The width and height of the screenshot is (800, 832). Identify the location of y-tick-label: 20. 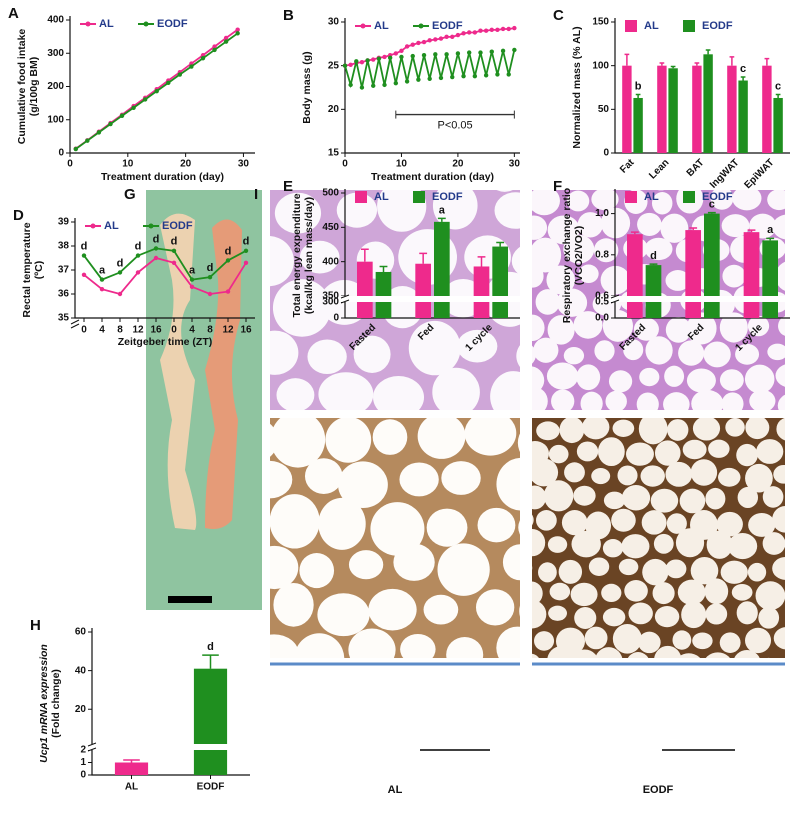
(81, 709).